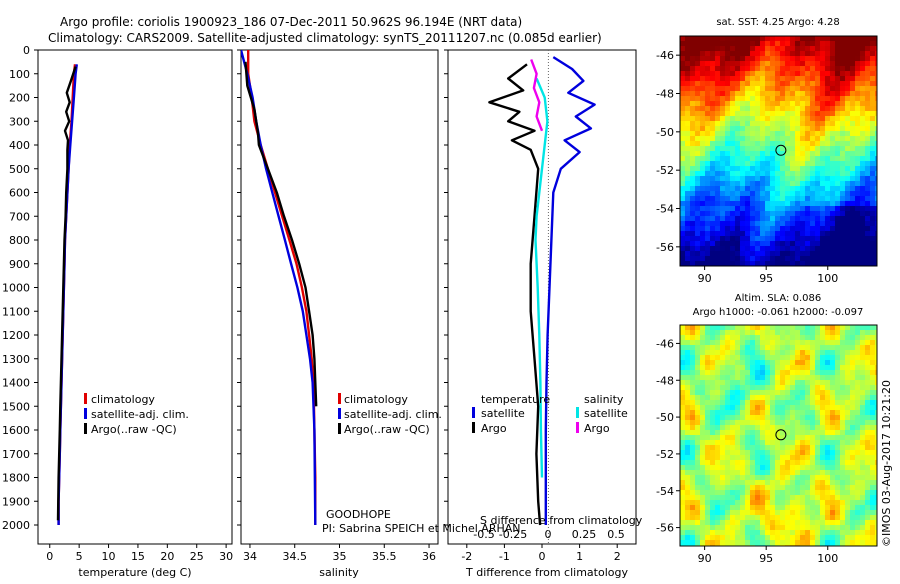  What do you see at coordinates (109, 556) in the screenshot?
I see `x-tick-label: 10` at bounding box center [109, 556].